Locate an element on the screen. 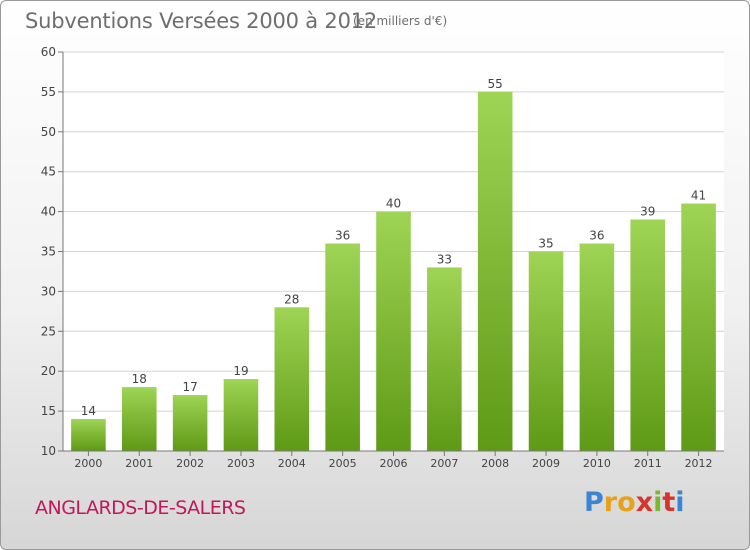  y-tick-label: 50 is located at coordinates (48, 132).